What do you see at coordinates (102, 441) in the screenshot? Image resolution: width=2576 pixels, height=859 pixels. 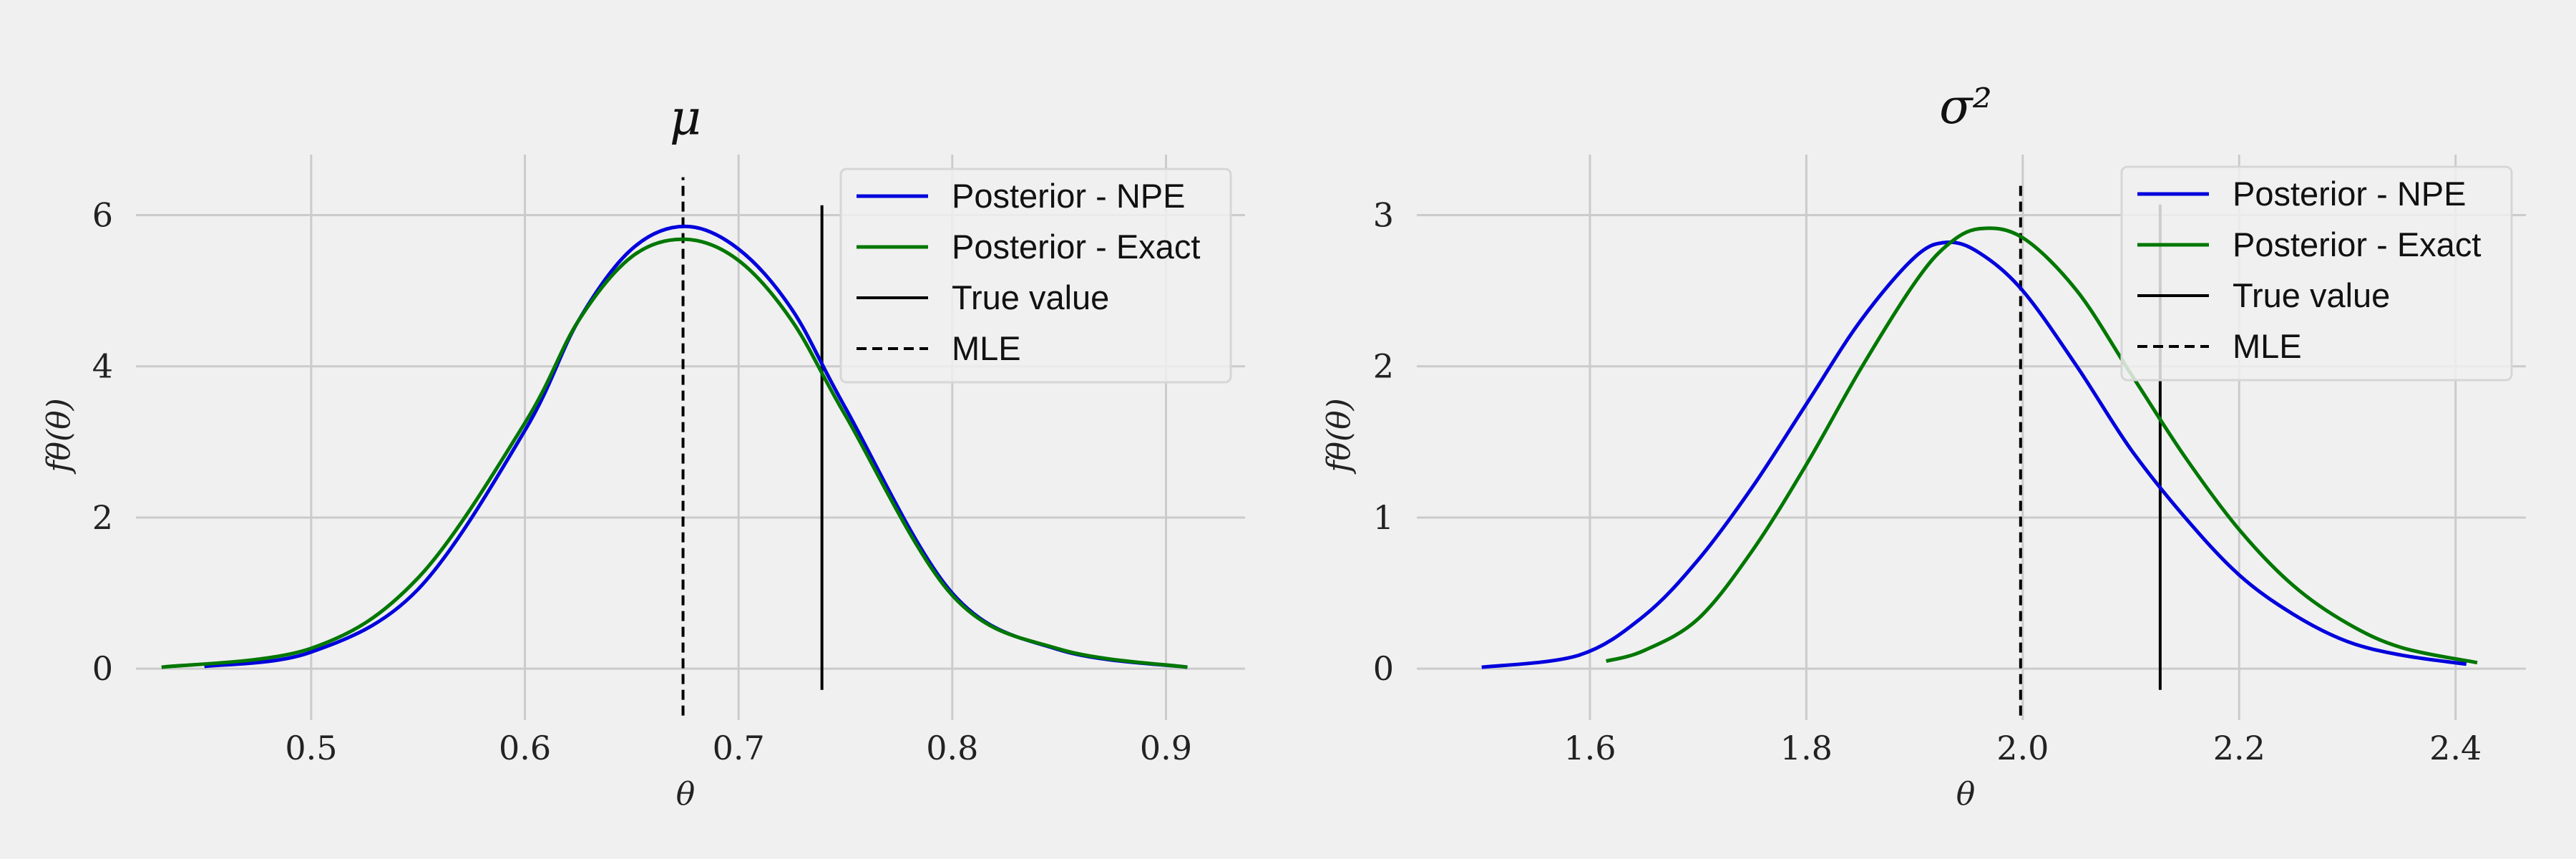 I see `y-tick-labels: 0 2 4 6` at bounding box center [102, 441].